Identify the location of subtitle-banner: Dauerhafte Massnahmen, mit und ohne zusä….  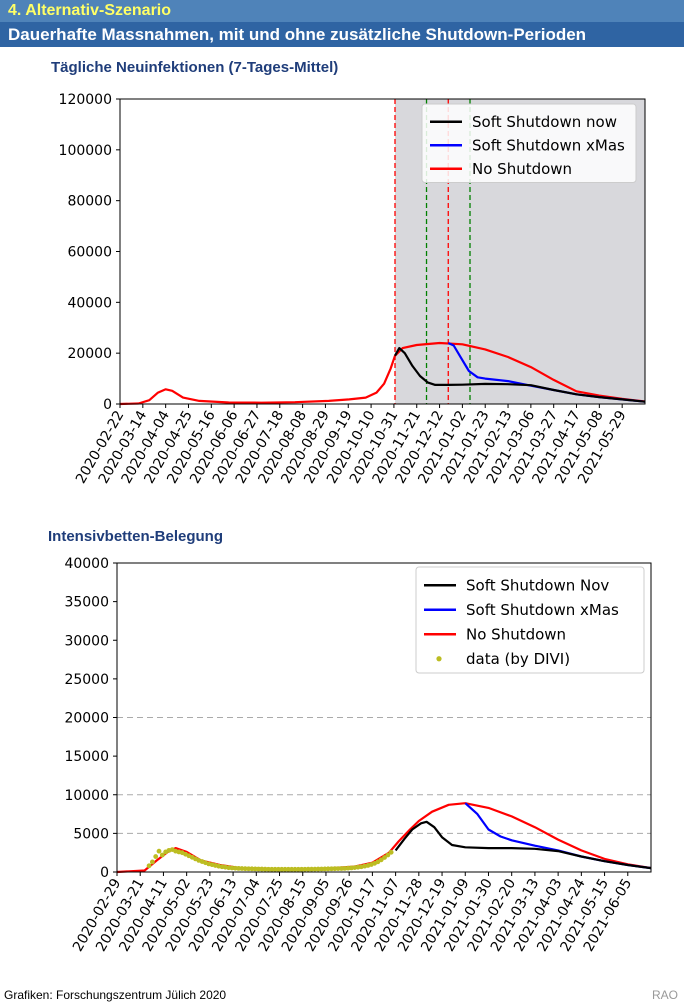
(342, 34).